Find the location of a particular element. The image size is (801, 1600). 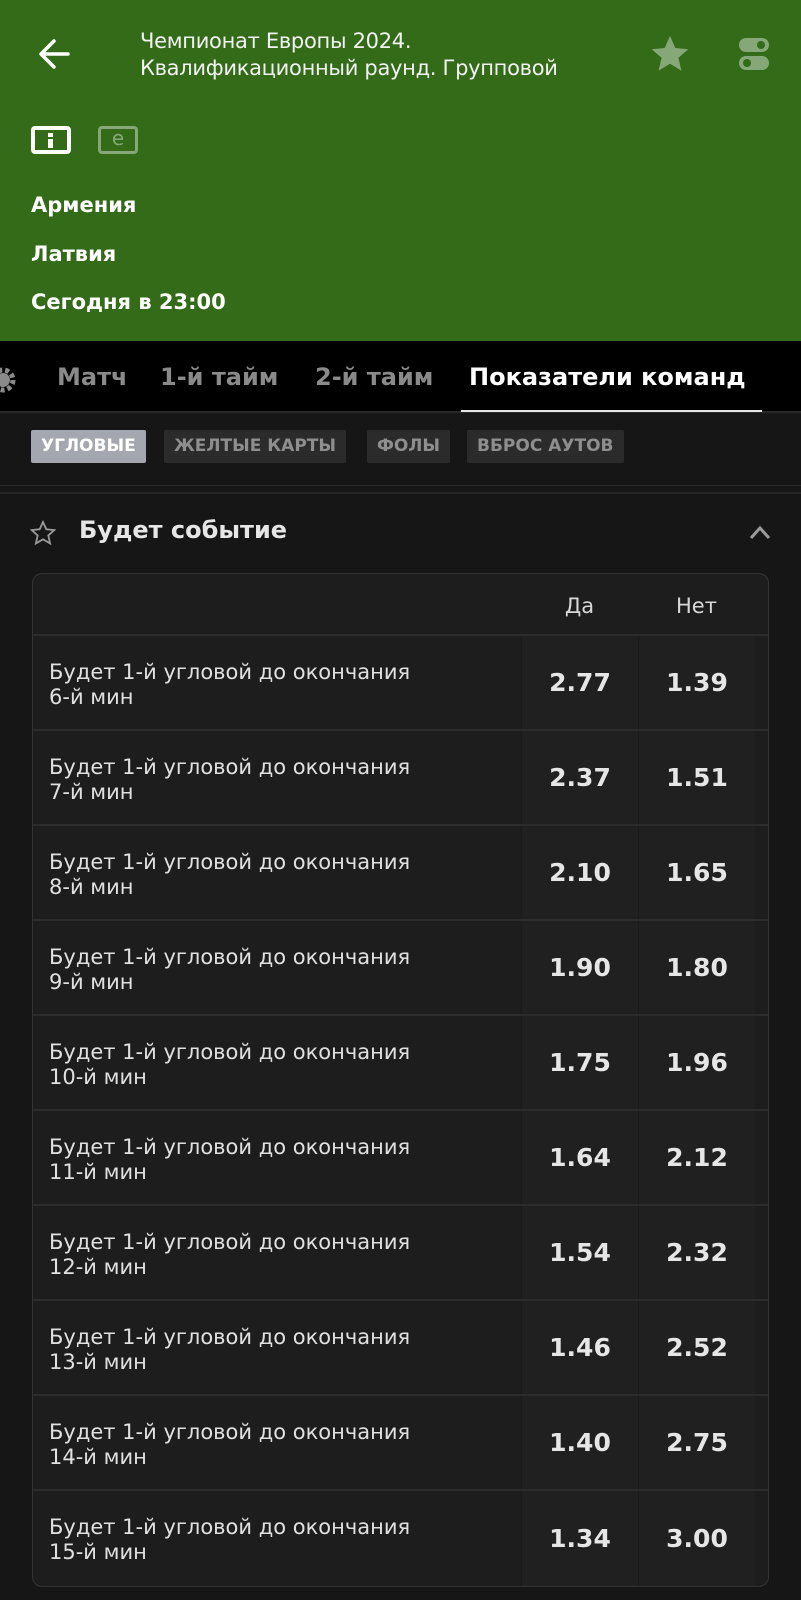

odd-no-button: 2.75 is located at coordinates (696, 1442).